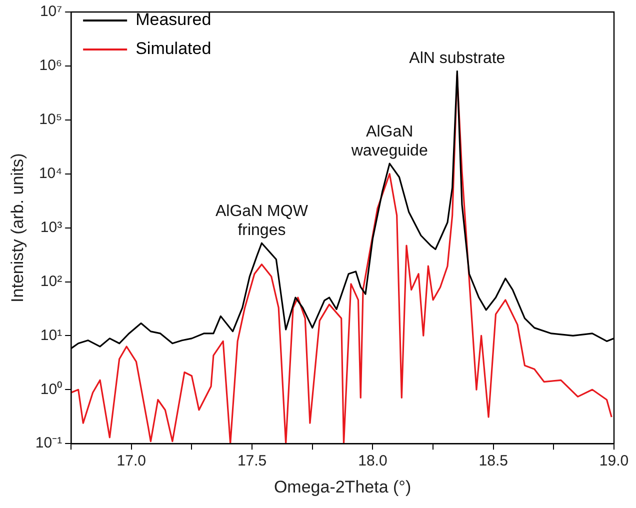  What do you see at coordinates (17, 227) in the screenshot?
I see `y-axis-title: Intenisty (arb. units)` at bounding box center [17, 227].